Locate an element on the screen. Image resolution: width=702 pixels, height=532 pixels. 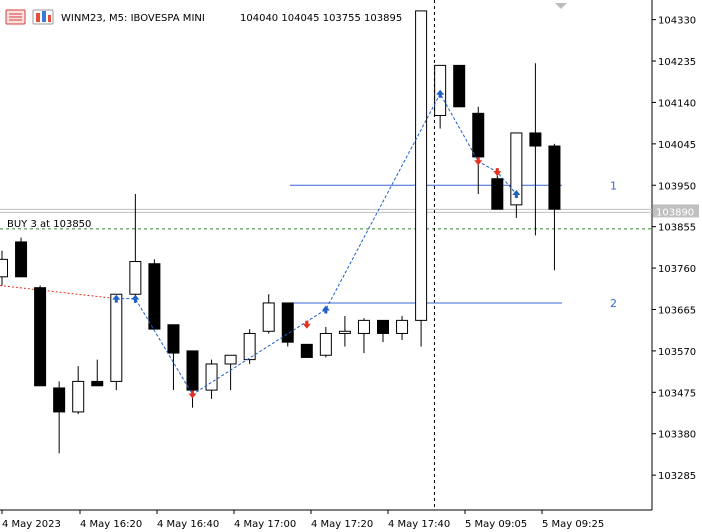
scroll-marker-icon is located at coordinates (561, 6).